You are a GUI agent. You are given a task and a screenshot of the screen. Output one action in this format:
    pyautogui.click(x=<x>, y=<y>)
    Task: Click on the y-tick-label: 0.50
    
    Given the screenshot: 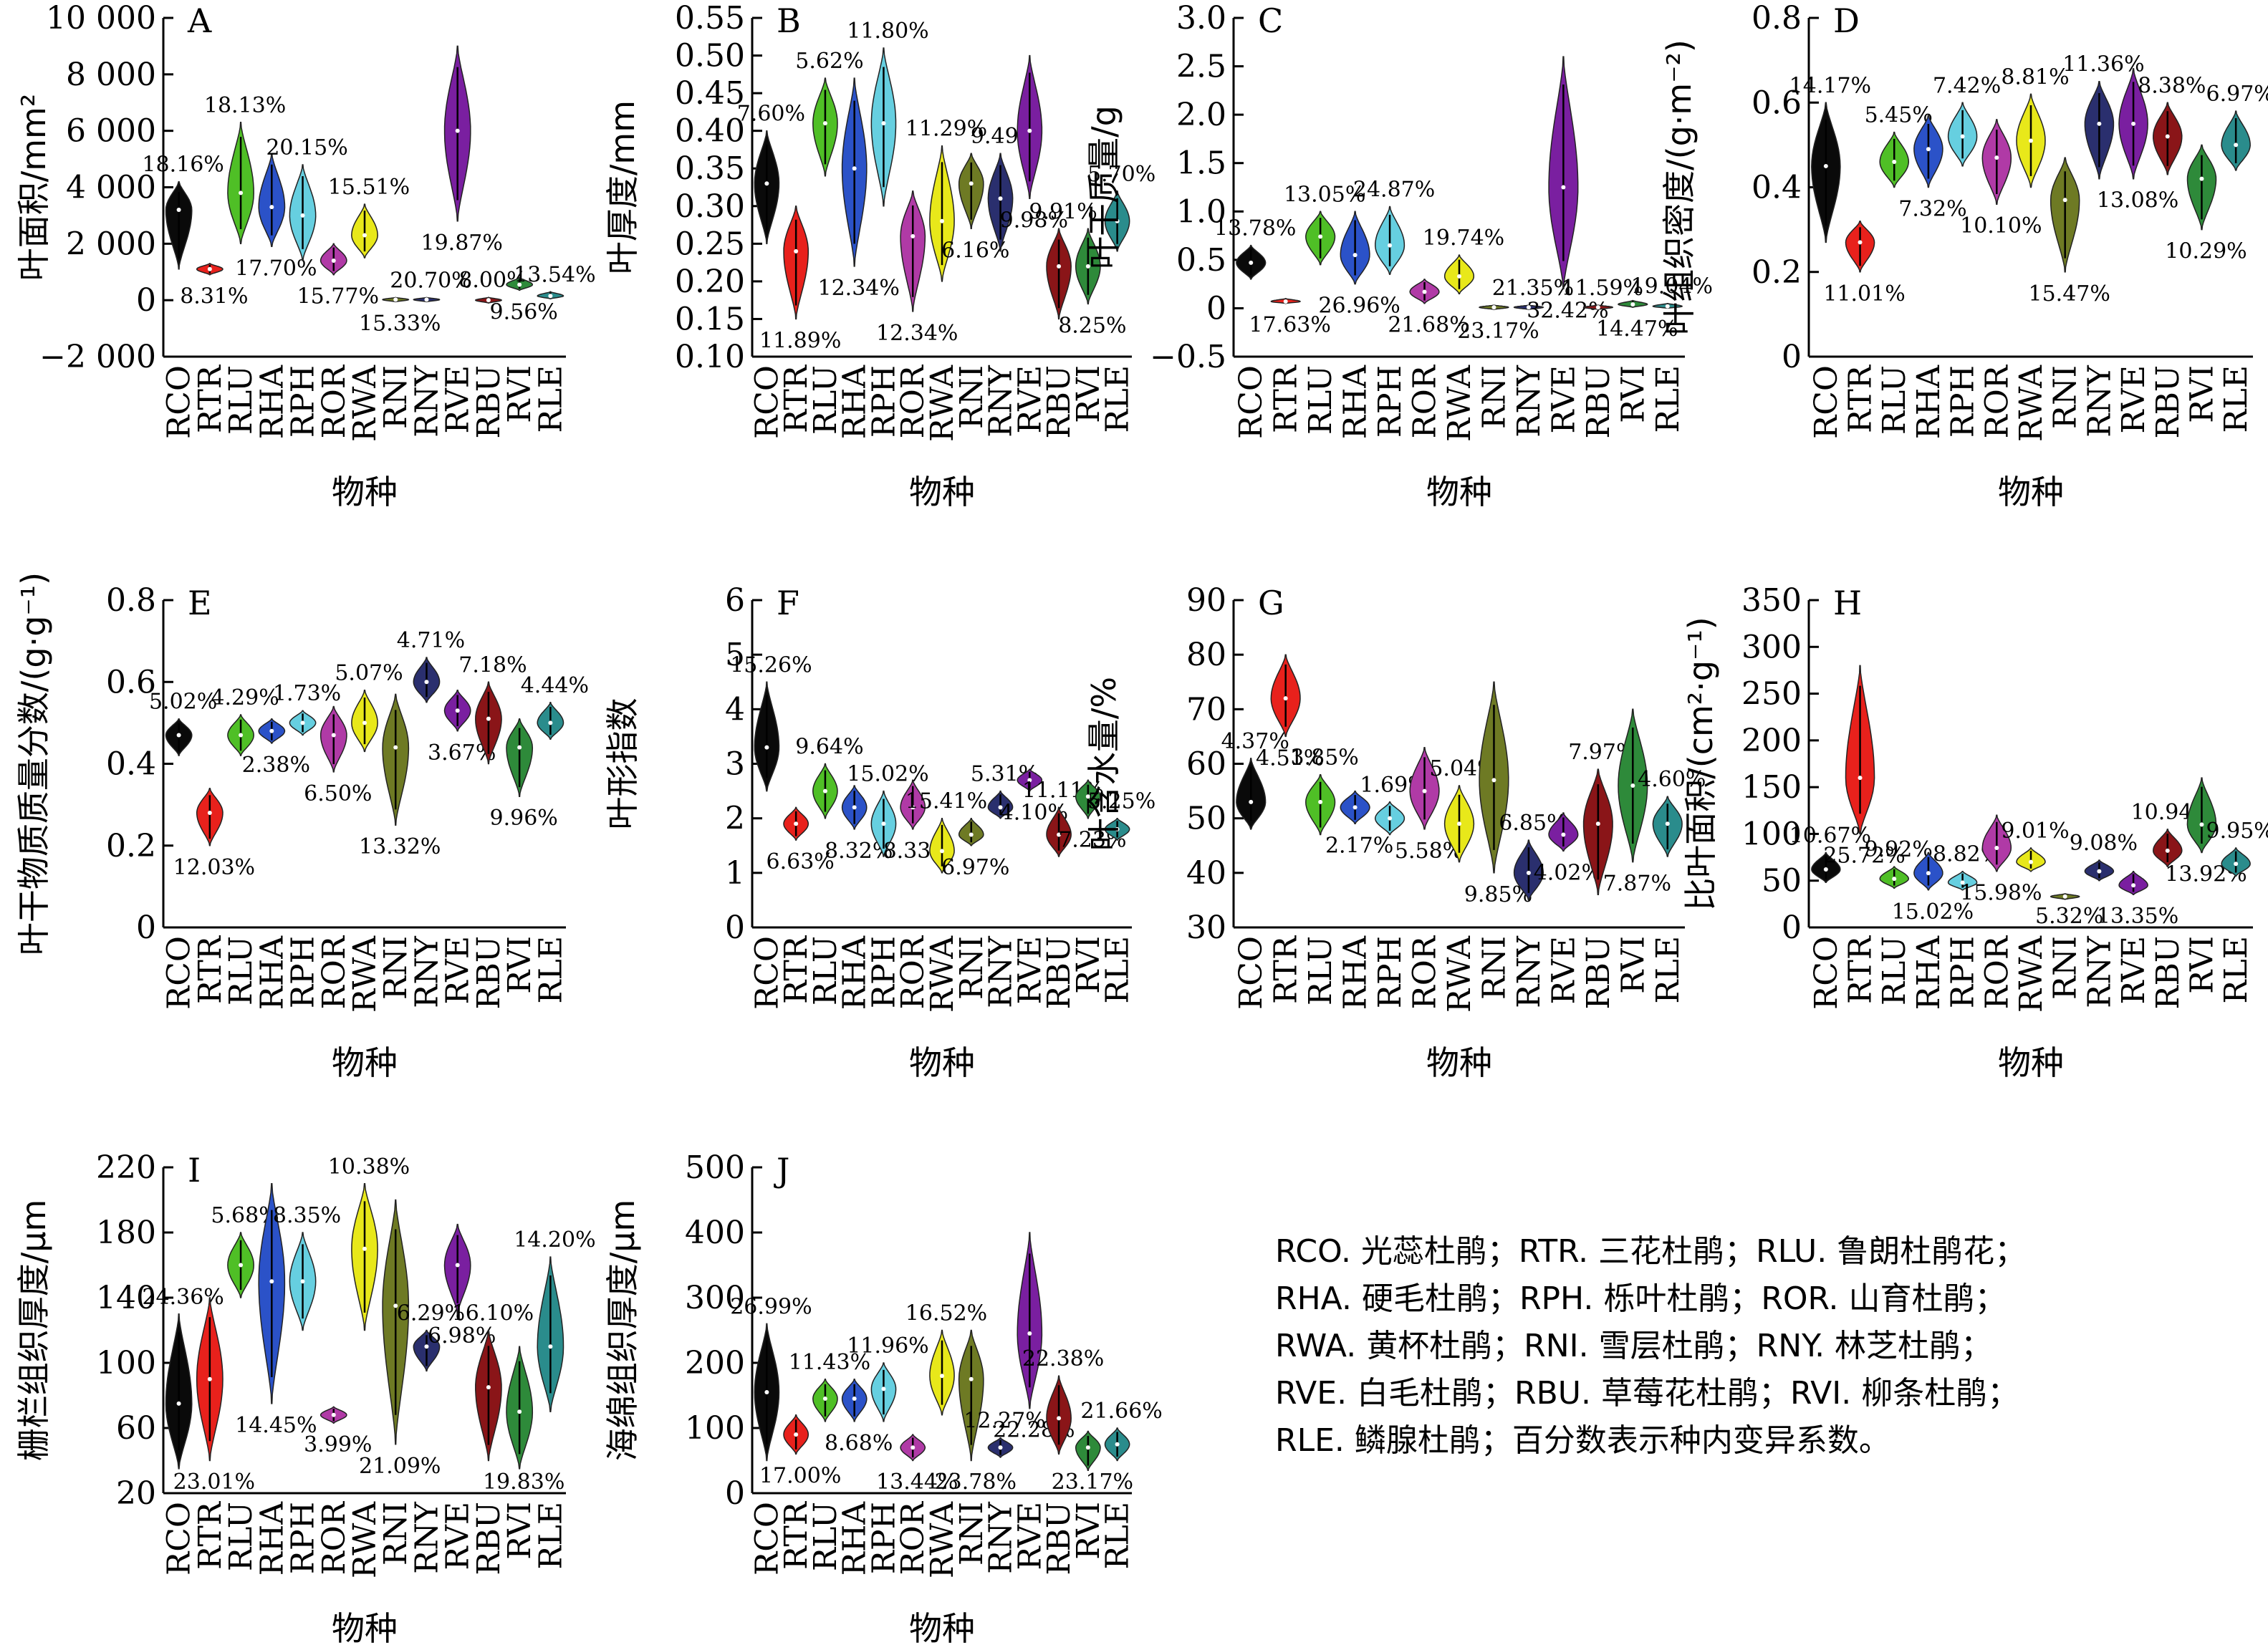 What is the action you would take?
    pyautogui.click(x=710, y=56)
    